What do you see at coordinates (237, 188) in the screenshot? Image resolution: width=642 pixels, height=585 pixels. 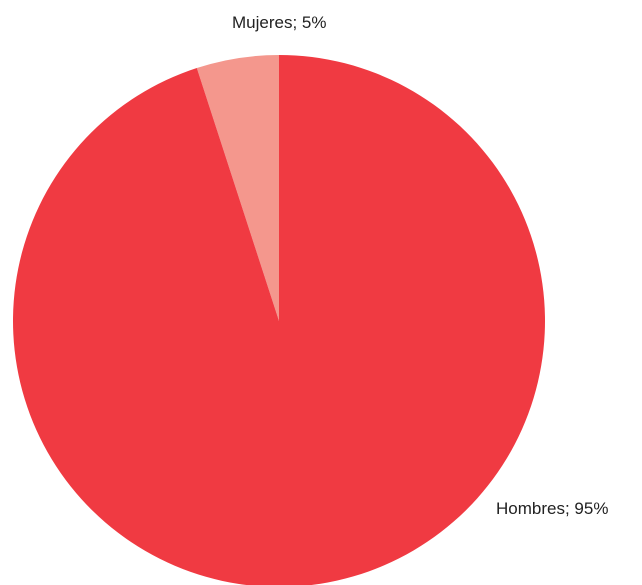 I see `pie-slice-mujeres` at bounding box center [237, 188].